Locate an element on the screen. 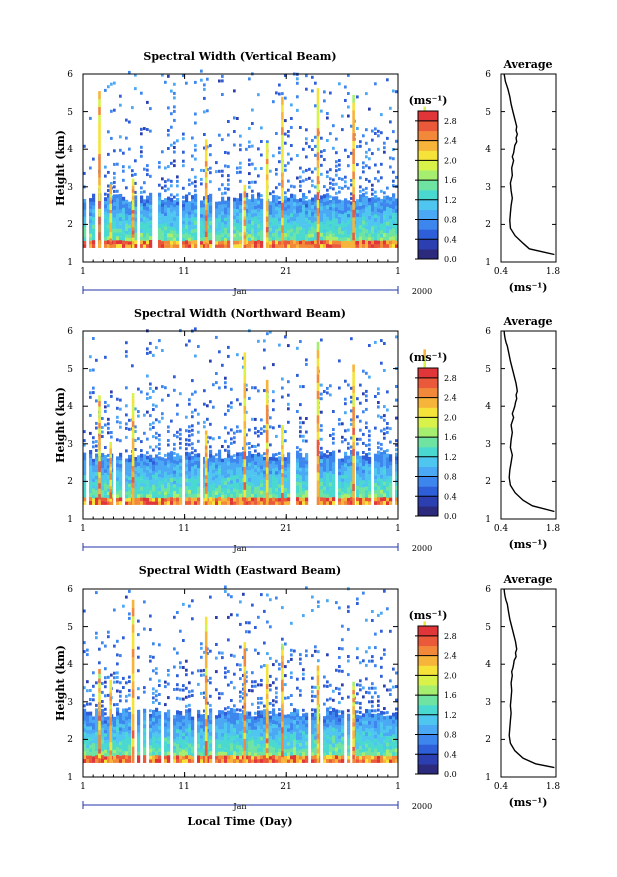 This screenshot has width=617, height=877. chart-title: Spectral Width (Northward Beam) is located at coordinates (240, 313).